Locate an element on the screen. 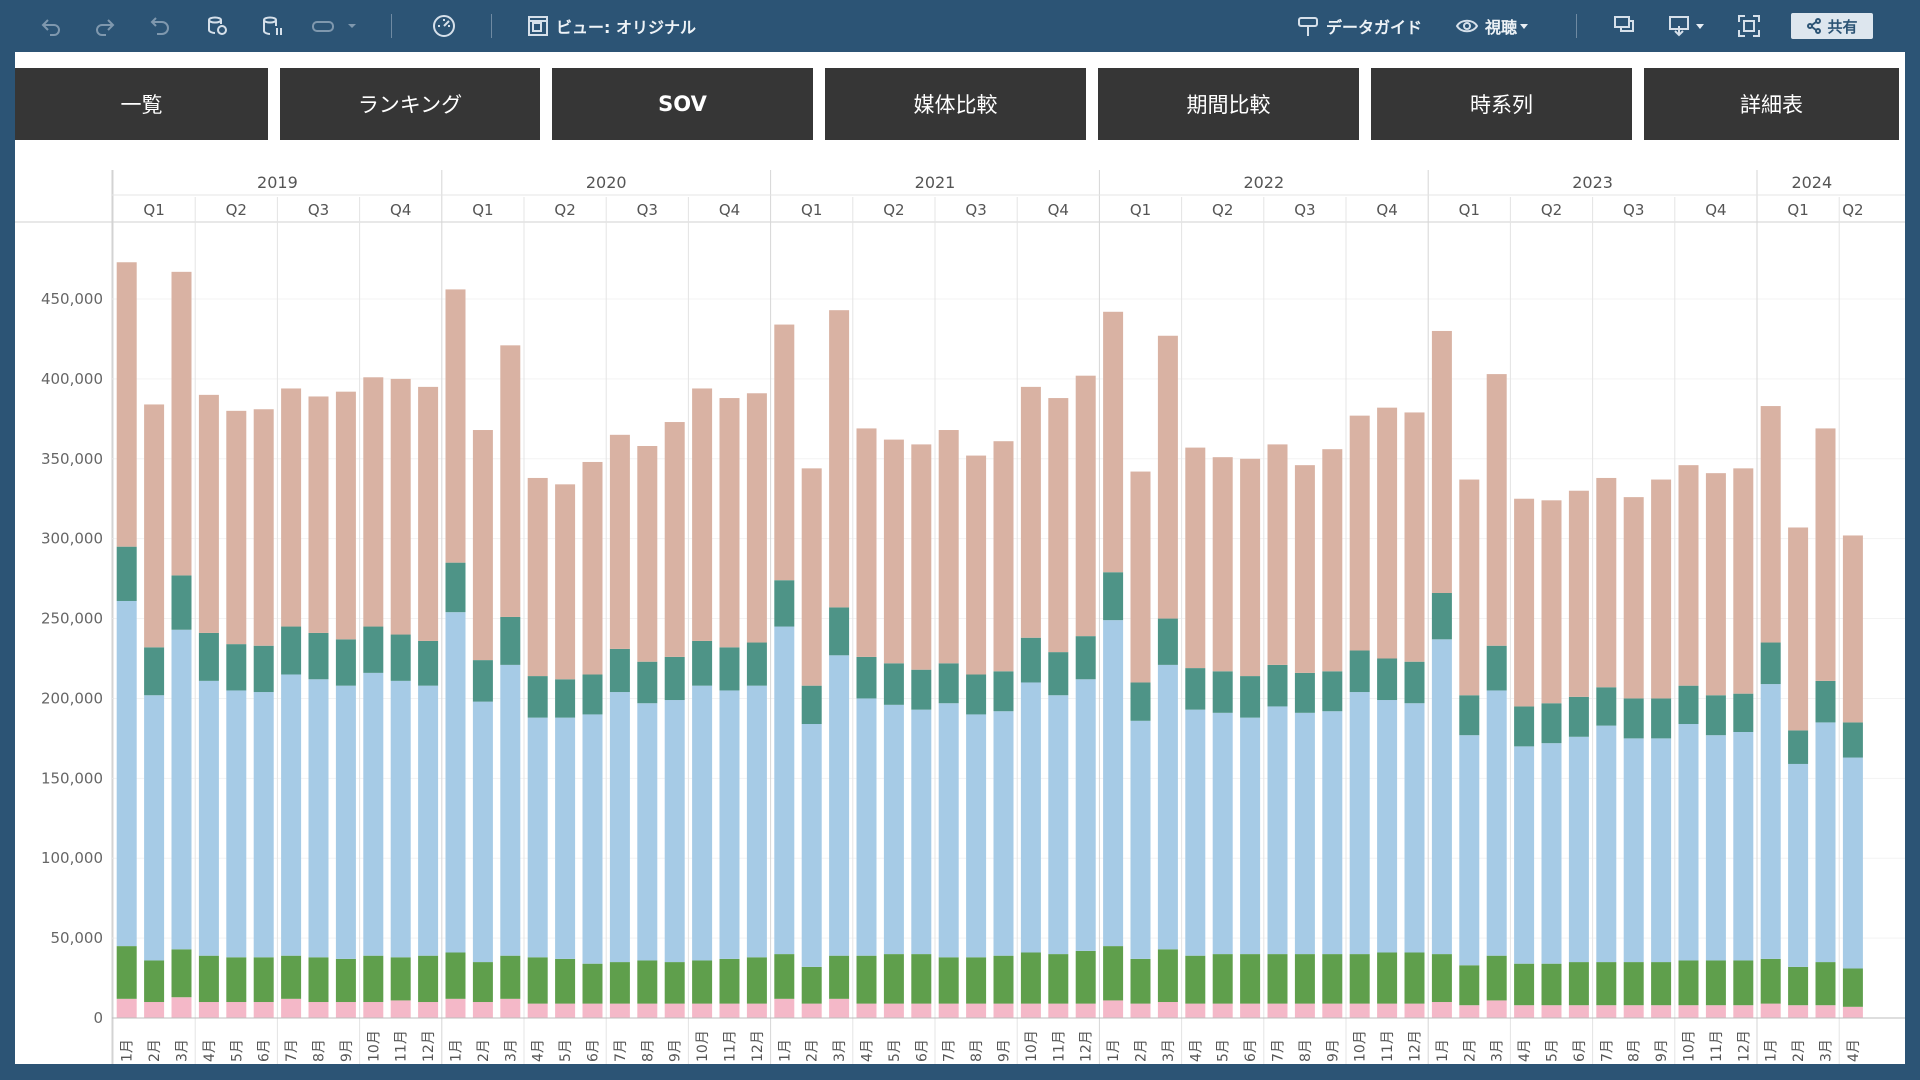 The height and width of the screenshot is (1080, 1920). revert-button is located at coordinates (160, 26).